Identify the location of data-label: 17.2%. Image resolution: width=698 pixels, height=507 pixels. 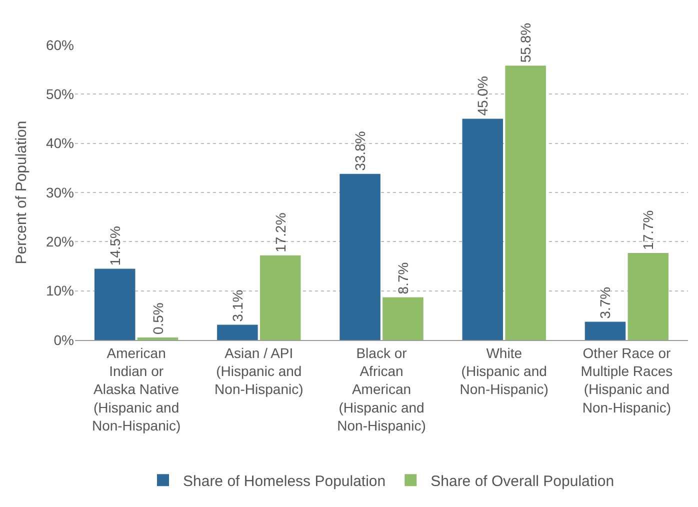
(280, 232).